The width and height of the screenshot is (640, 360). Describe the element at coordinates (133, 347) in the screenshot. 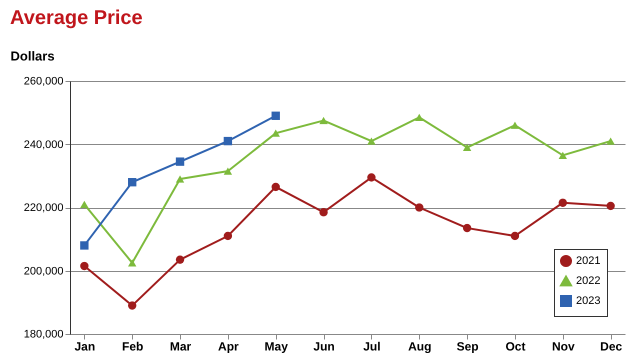

I see `x-tick-label: Feb` at that location.